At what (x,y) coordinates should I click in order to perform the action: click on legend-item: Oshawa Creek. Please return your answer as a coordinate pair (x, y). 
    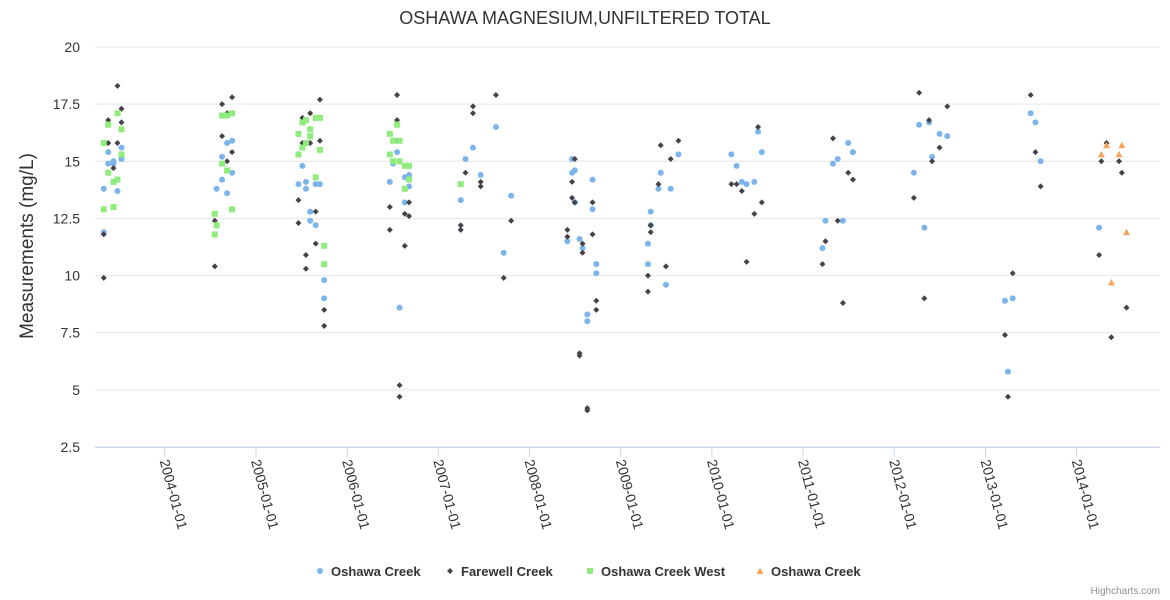
    Looking at the image, I should click on (809, 571).